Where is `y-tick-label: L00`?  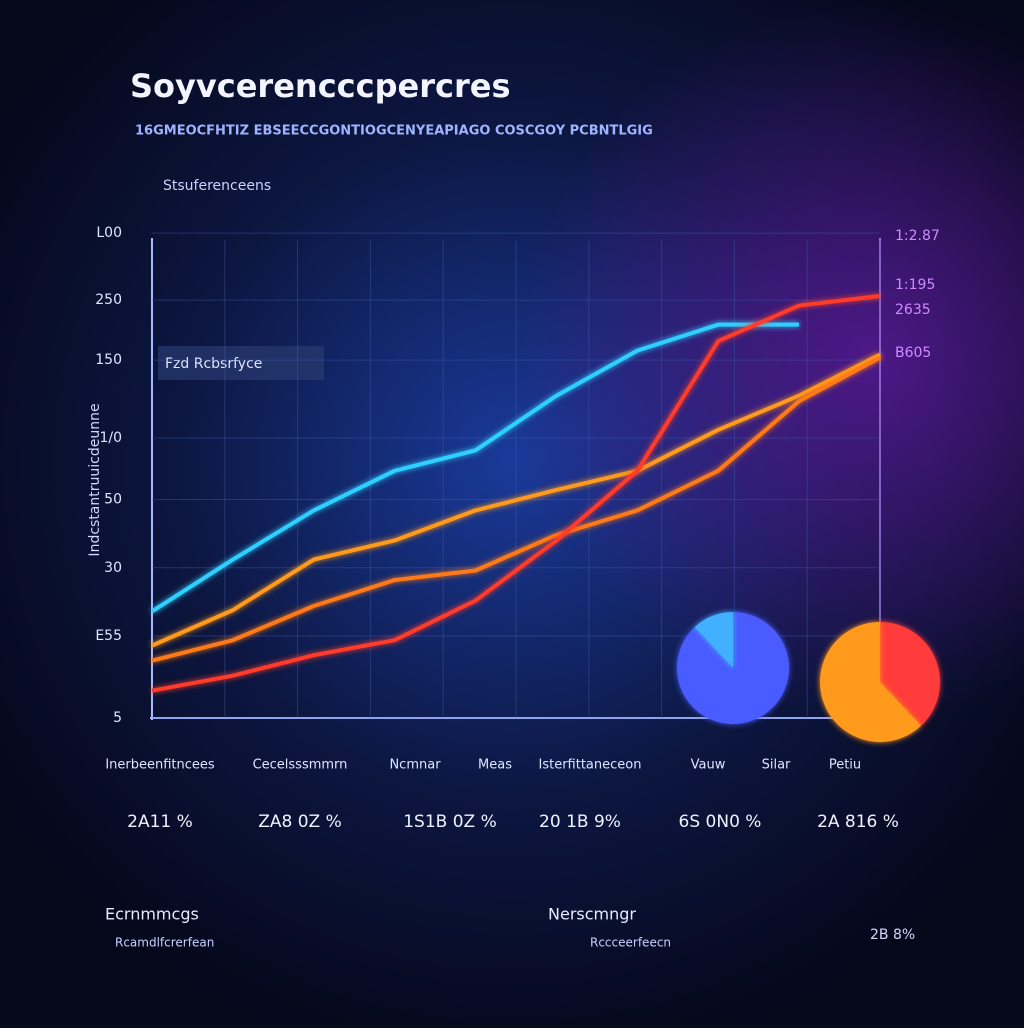
y-tick-label: L00 is located at coordinates (109, 233).